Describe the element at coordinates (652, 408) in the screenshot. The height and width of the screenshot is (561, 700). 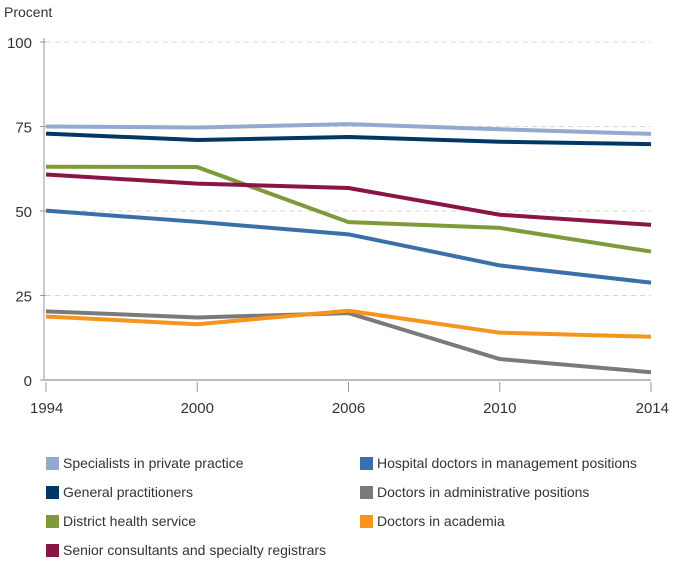
I see `x-tick-label: 2014` at that location.